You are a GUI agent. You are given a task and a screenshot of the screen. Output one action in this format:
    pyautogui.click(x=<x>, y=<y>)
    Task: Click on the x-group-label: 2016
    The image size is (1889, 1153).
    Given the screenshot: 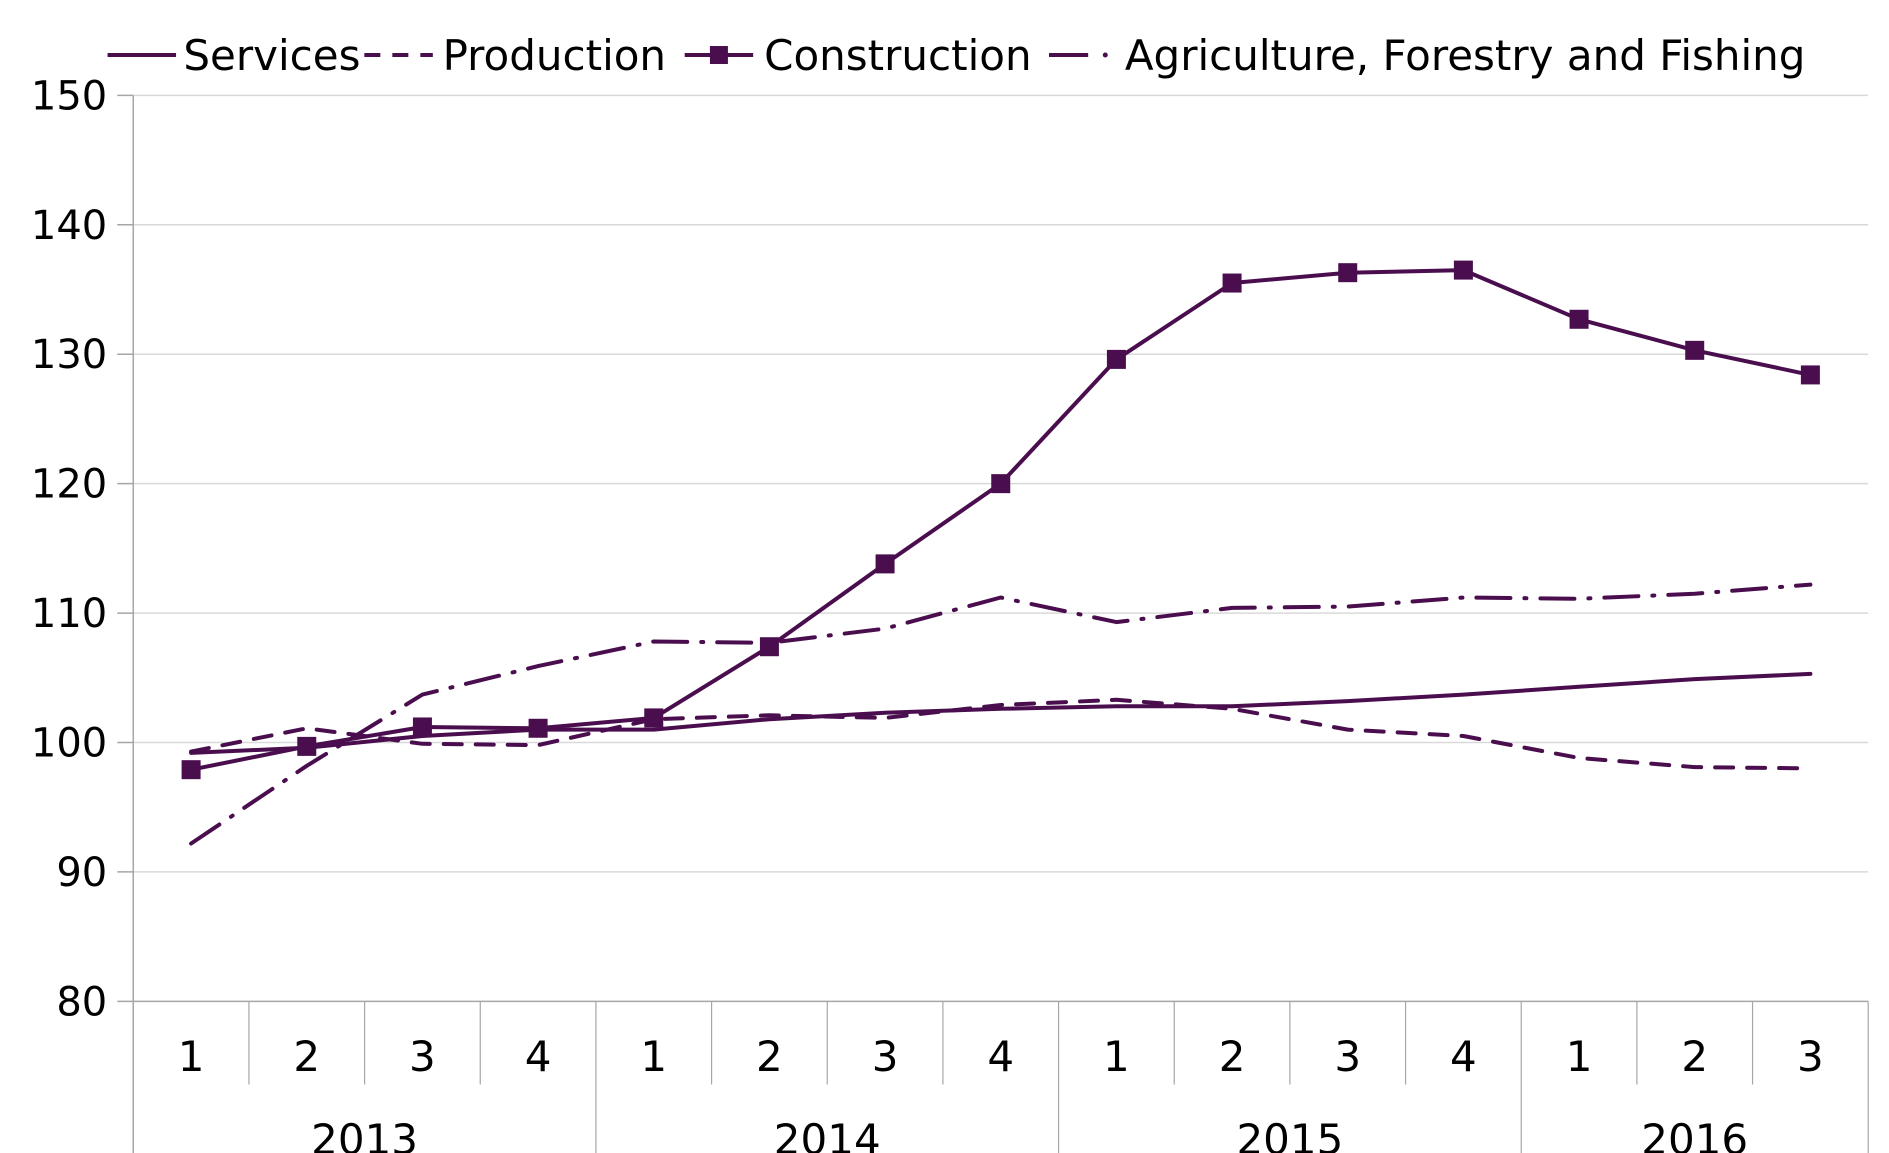 What is the action you would take?
    pyautogui.click(x=1694, y=1134)
    